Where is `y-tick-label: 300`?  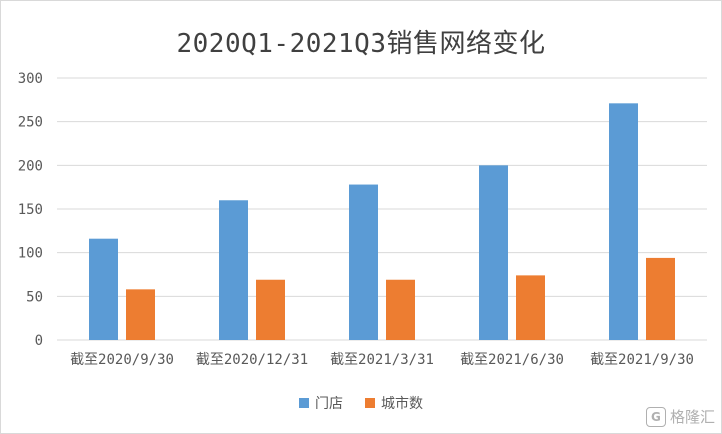 y-tick-label: 300 is located at coordinates (30, 79).